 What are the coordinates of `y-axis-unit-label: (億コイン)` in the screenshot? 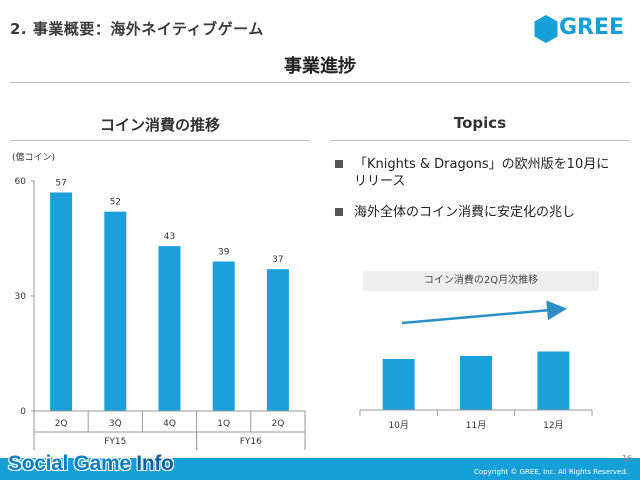 It's located at (33, 157).